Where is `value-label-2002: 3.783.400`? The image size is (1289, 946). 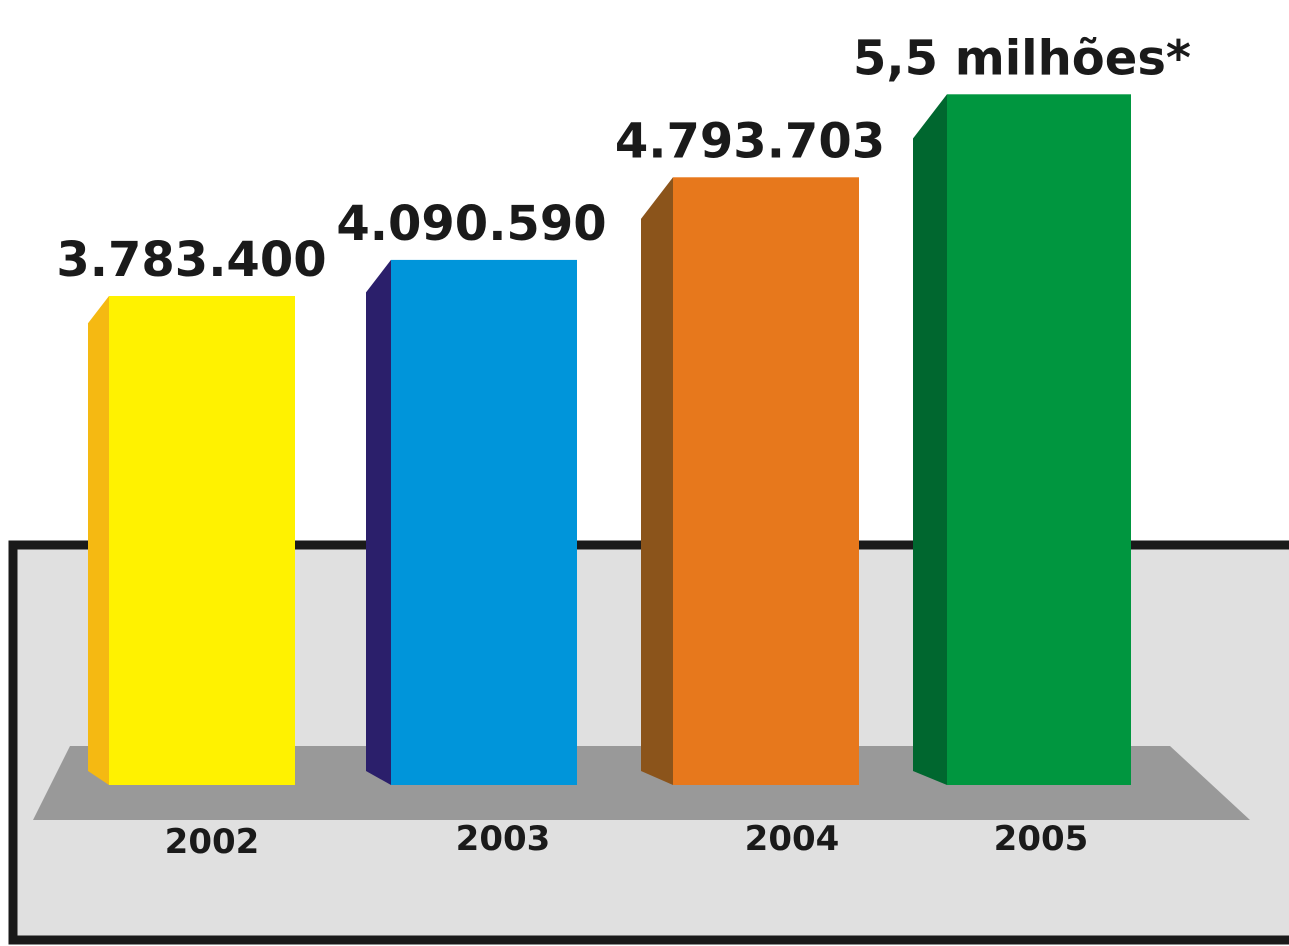
value-label-2002: 3.783.400 is located at coordinates (191, 260).